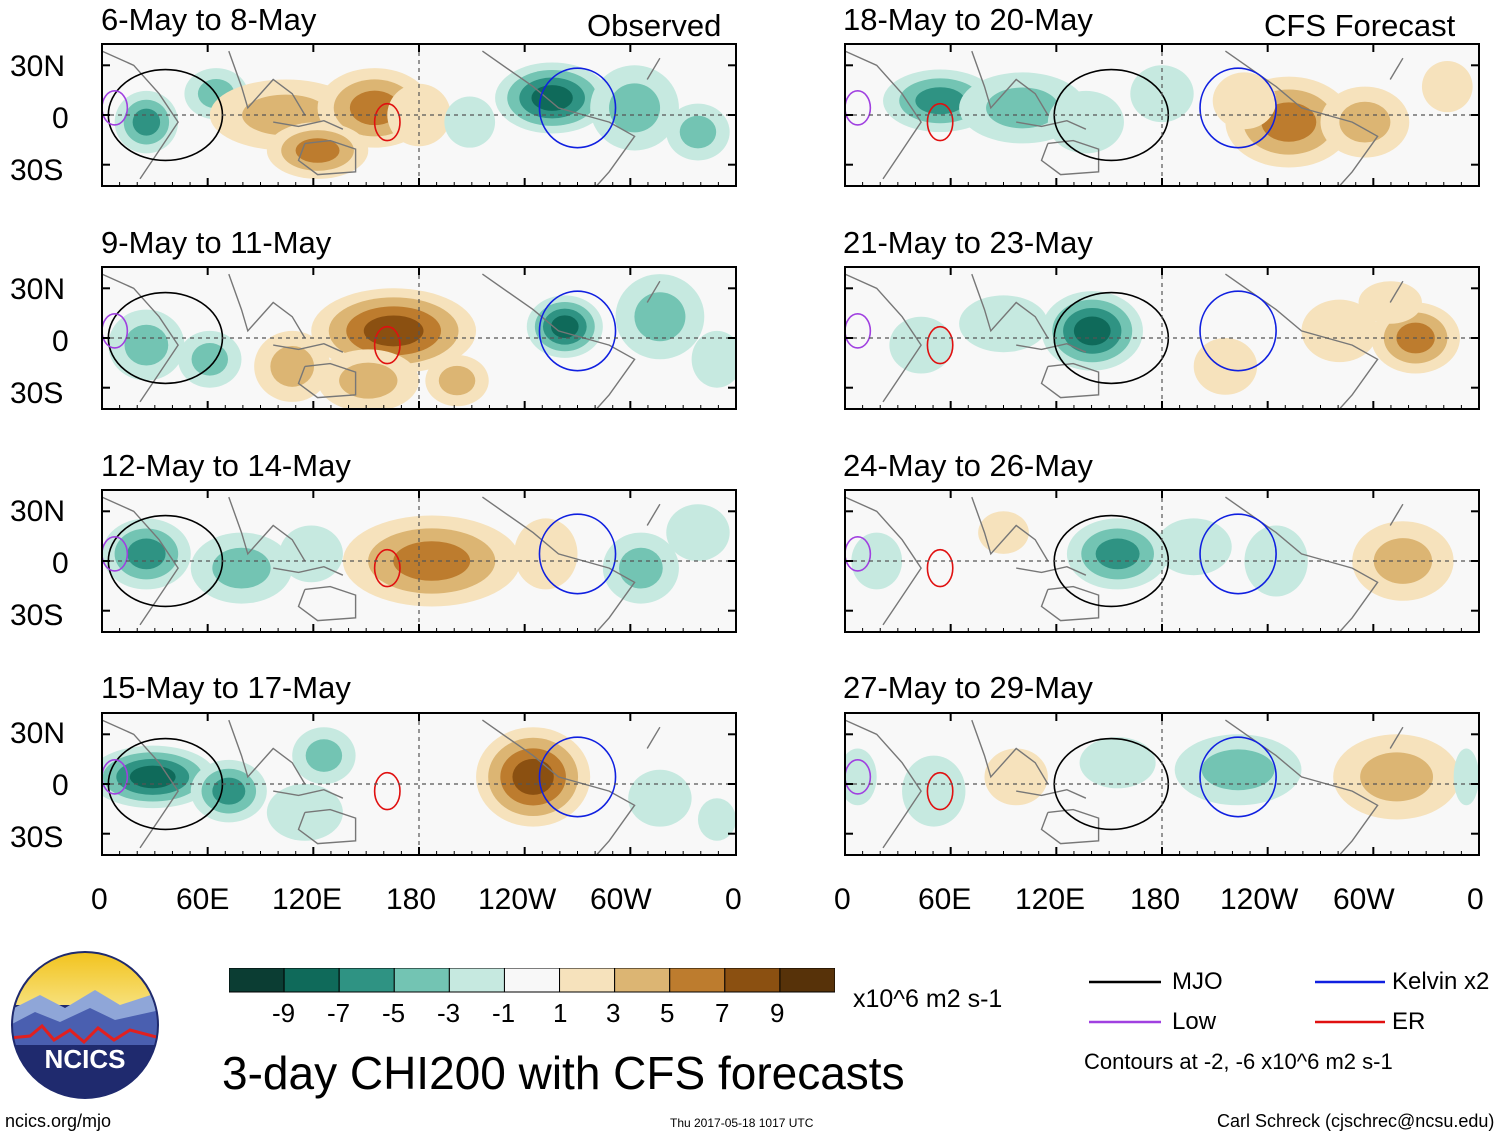  I want to click on contour-note: Contours at -2, -6 x10^6 m2 s-1, so click(1238, 1061).